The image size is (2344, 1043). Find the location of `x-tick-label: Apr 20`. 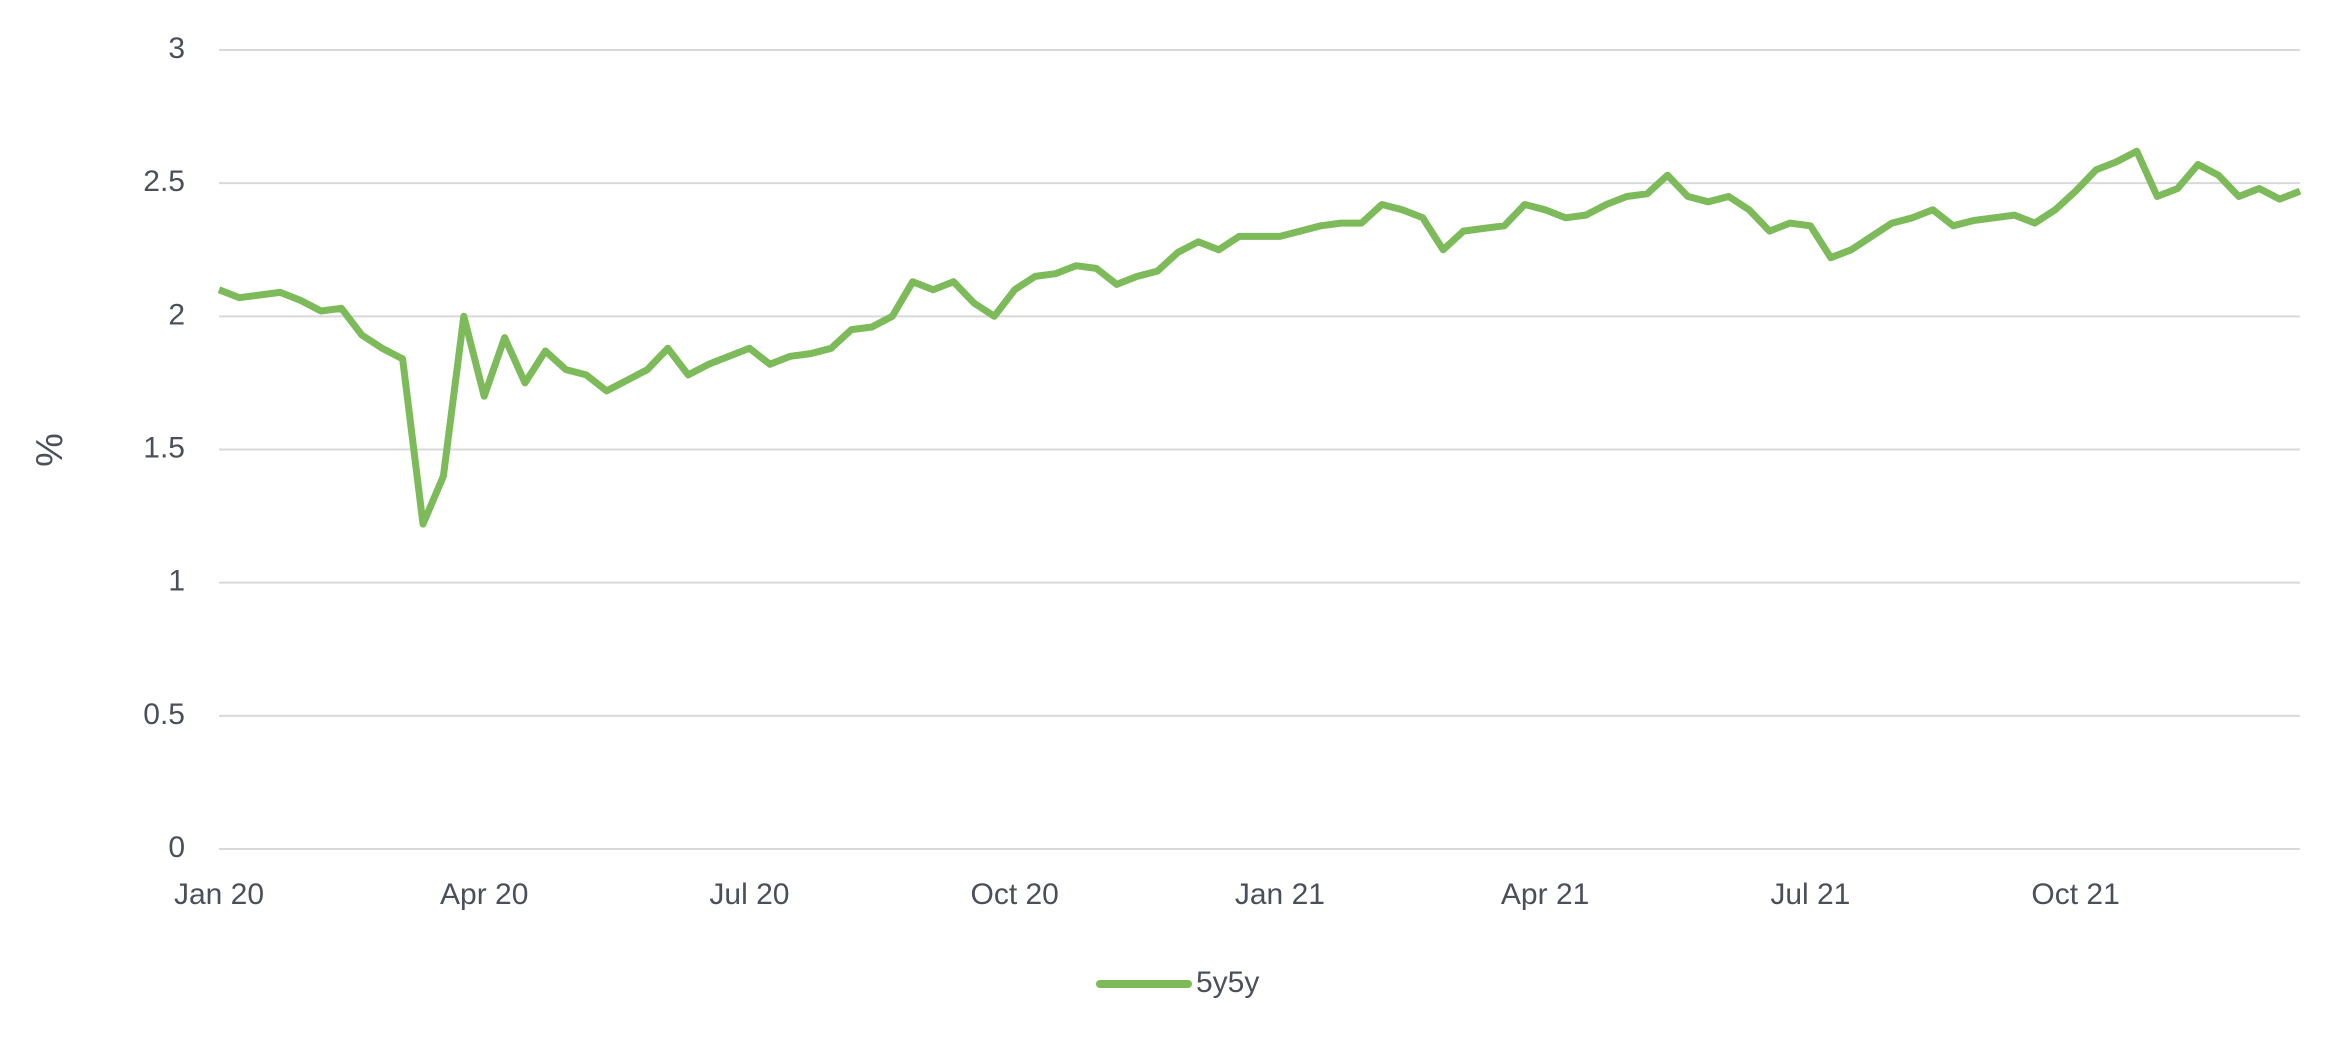

x-tick-label: Apr 20 is located at coordinates (484, 894).